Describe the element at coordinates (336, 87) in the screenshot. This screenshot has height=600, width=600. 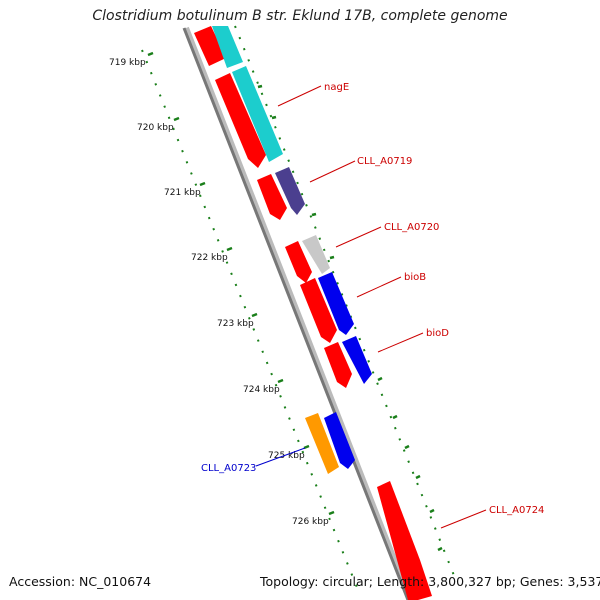
I see `gene-label-nagE: nagE` at that location.